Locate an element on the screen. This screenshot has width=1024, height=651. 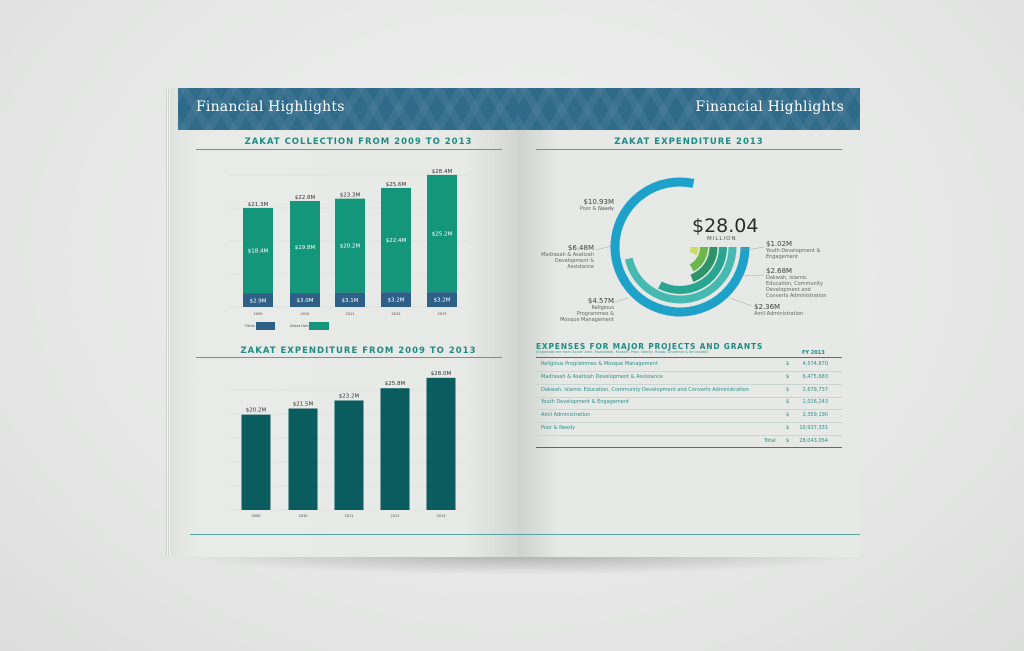
data-label-zakat-harta: $18.4M is located at coordinates (258, 252).